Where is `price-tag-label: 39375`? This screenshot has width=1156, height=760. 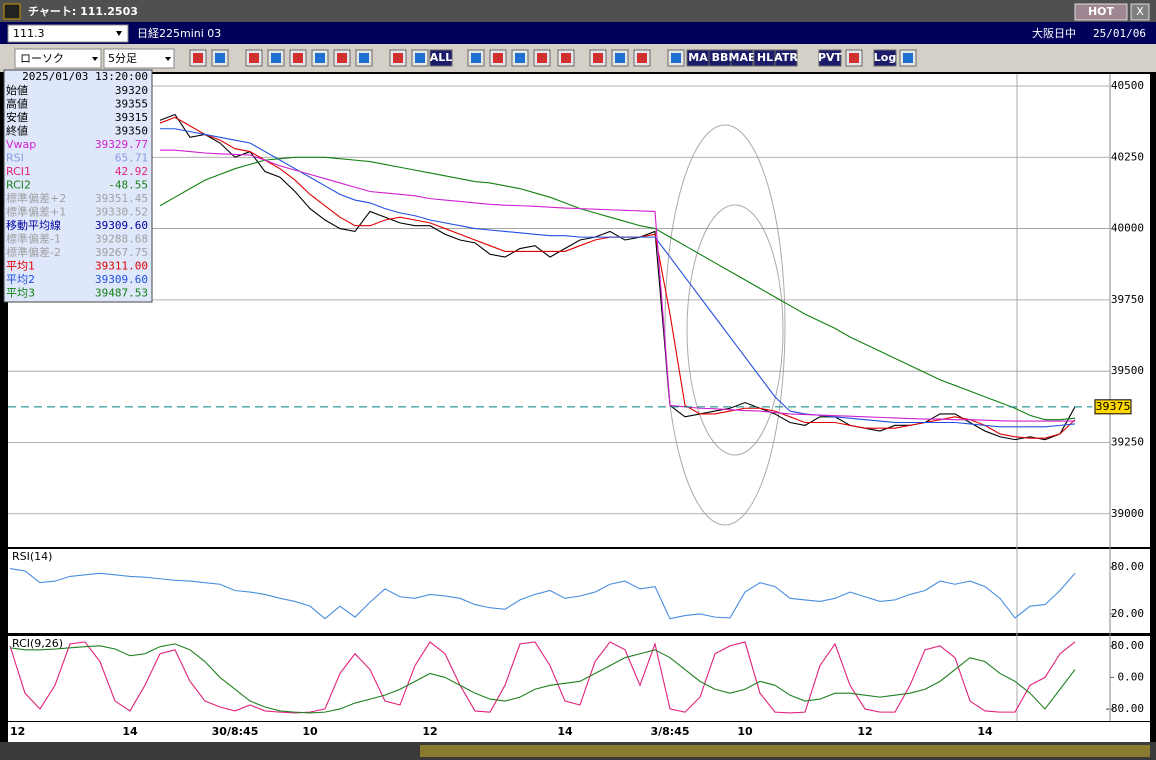
price-tag-label: 39375 is located at coordinates (1113, 406).